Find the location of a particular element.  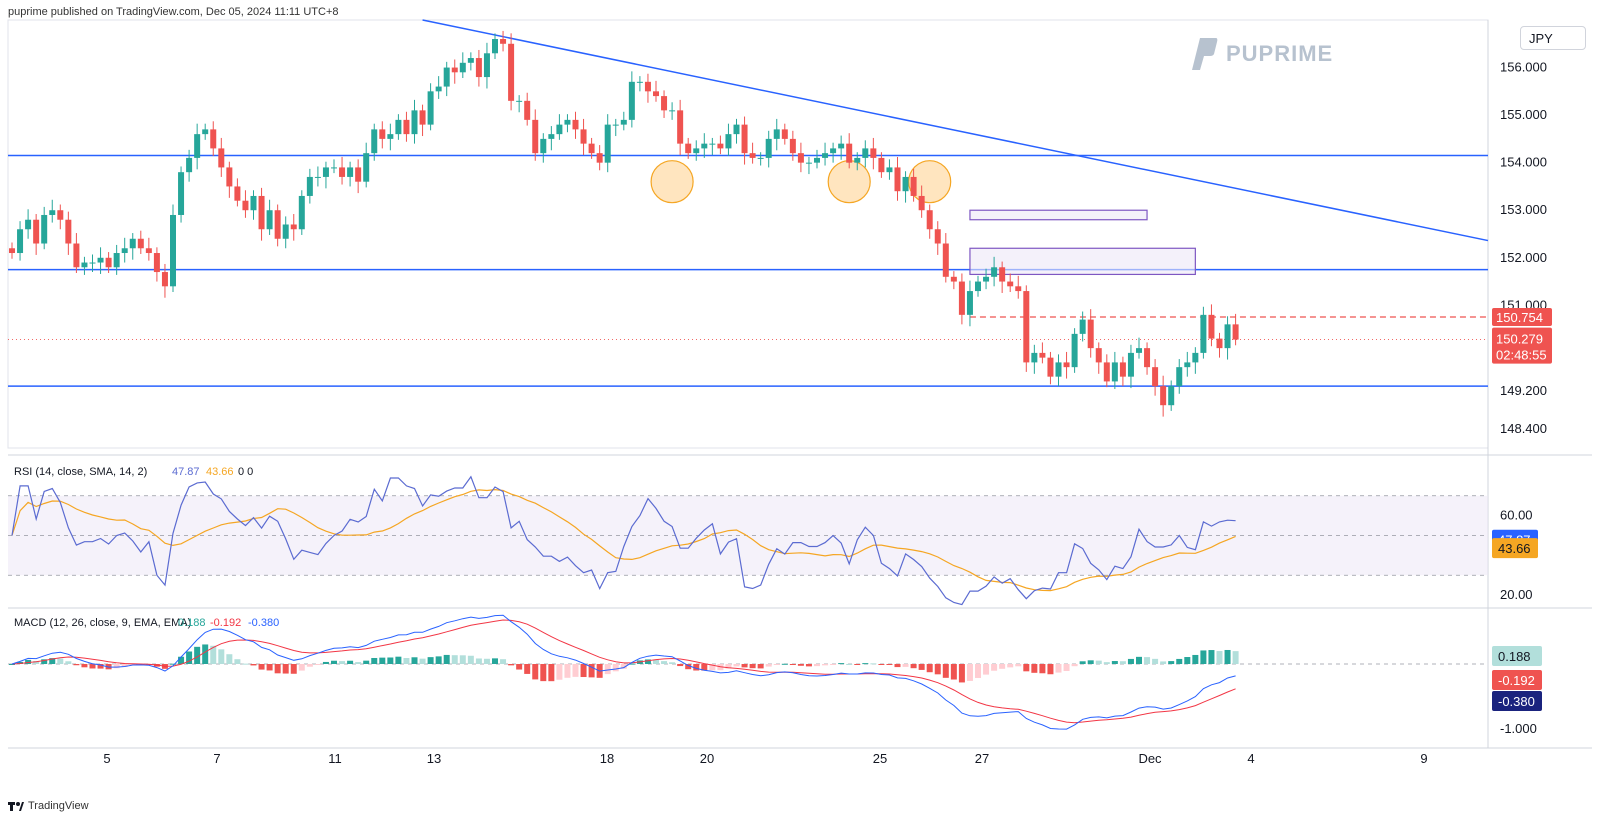

rsi-ma-tag: 43.66 is located at coordinates (1514, 548).